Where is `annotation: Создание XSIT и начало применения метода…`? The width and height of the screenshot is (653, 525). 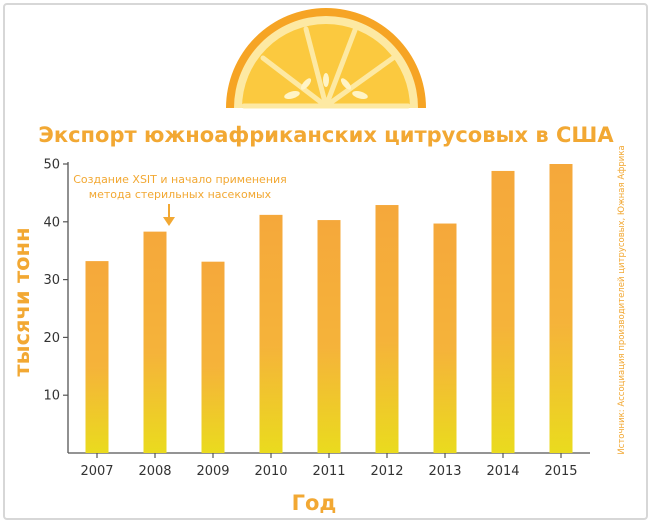
annotation: Создание XSIT и начало применения метода… is located at coordinates (180, 199).